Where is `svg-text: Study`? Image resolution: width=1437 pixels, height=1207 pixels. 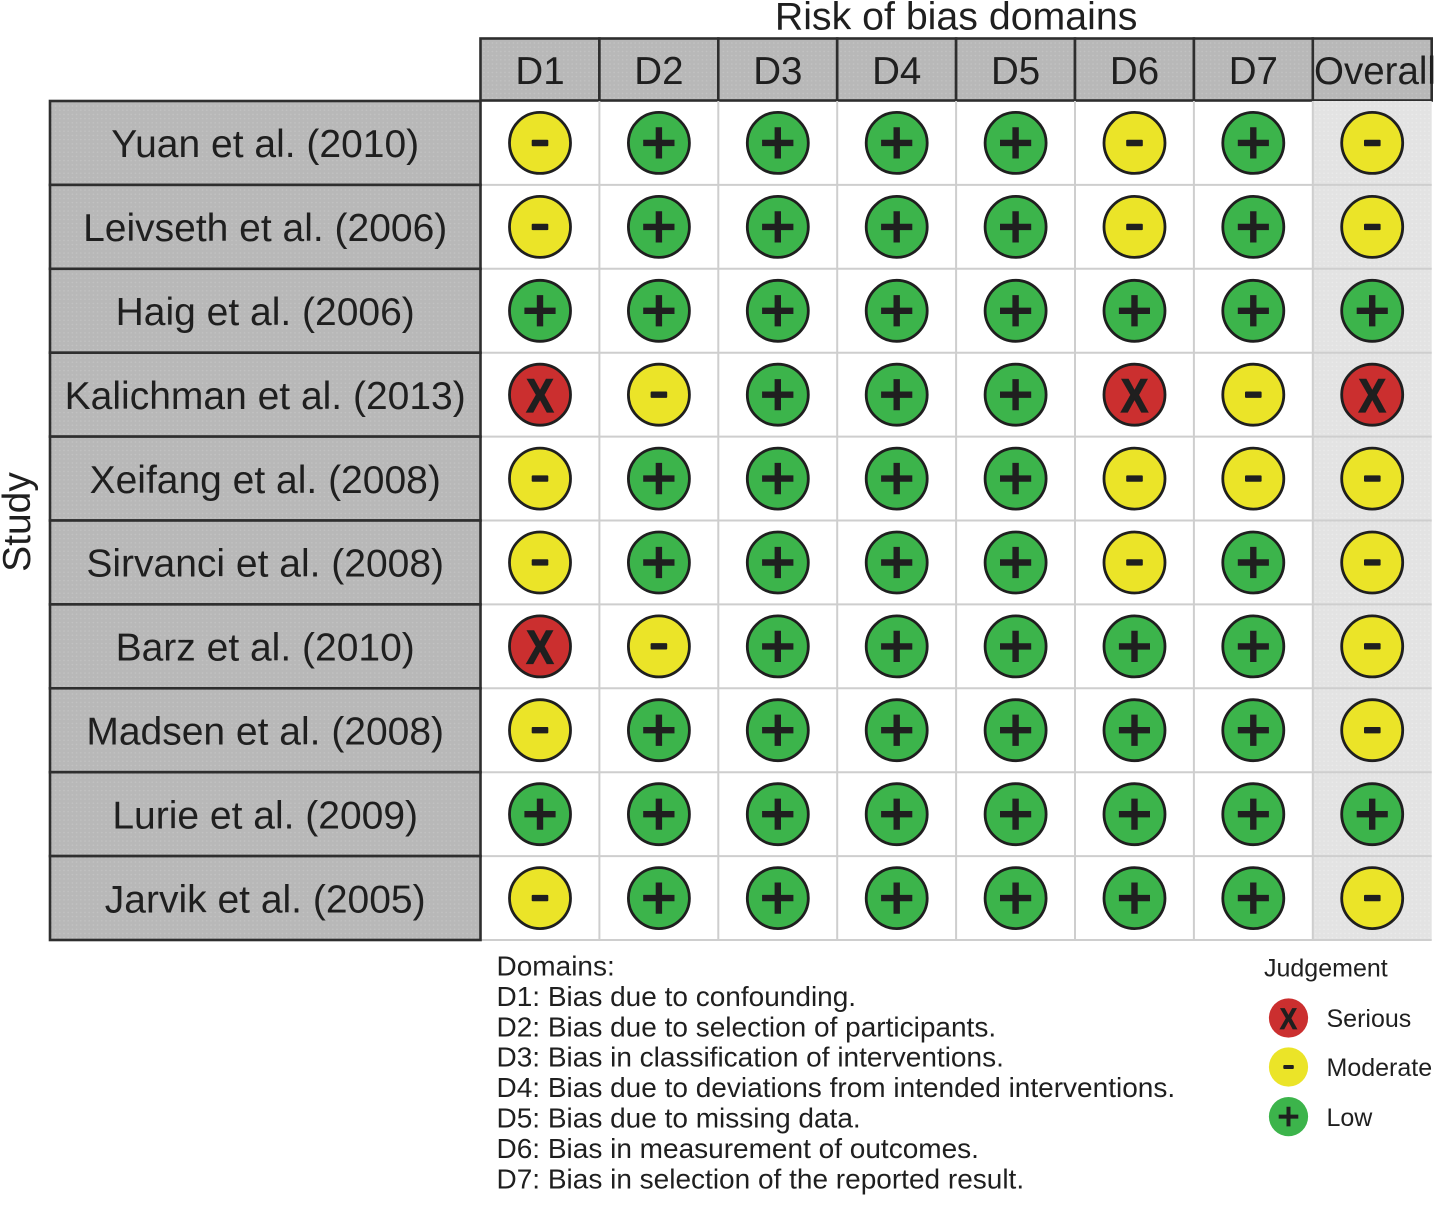 svg-text: Study is located at coordinates (19, 522).